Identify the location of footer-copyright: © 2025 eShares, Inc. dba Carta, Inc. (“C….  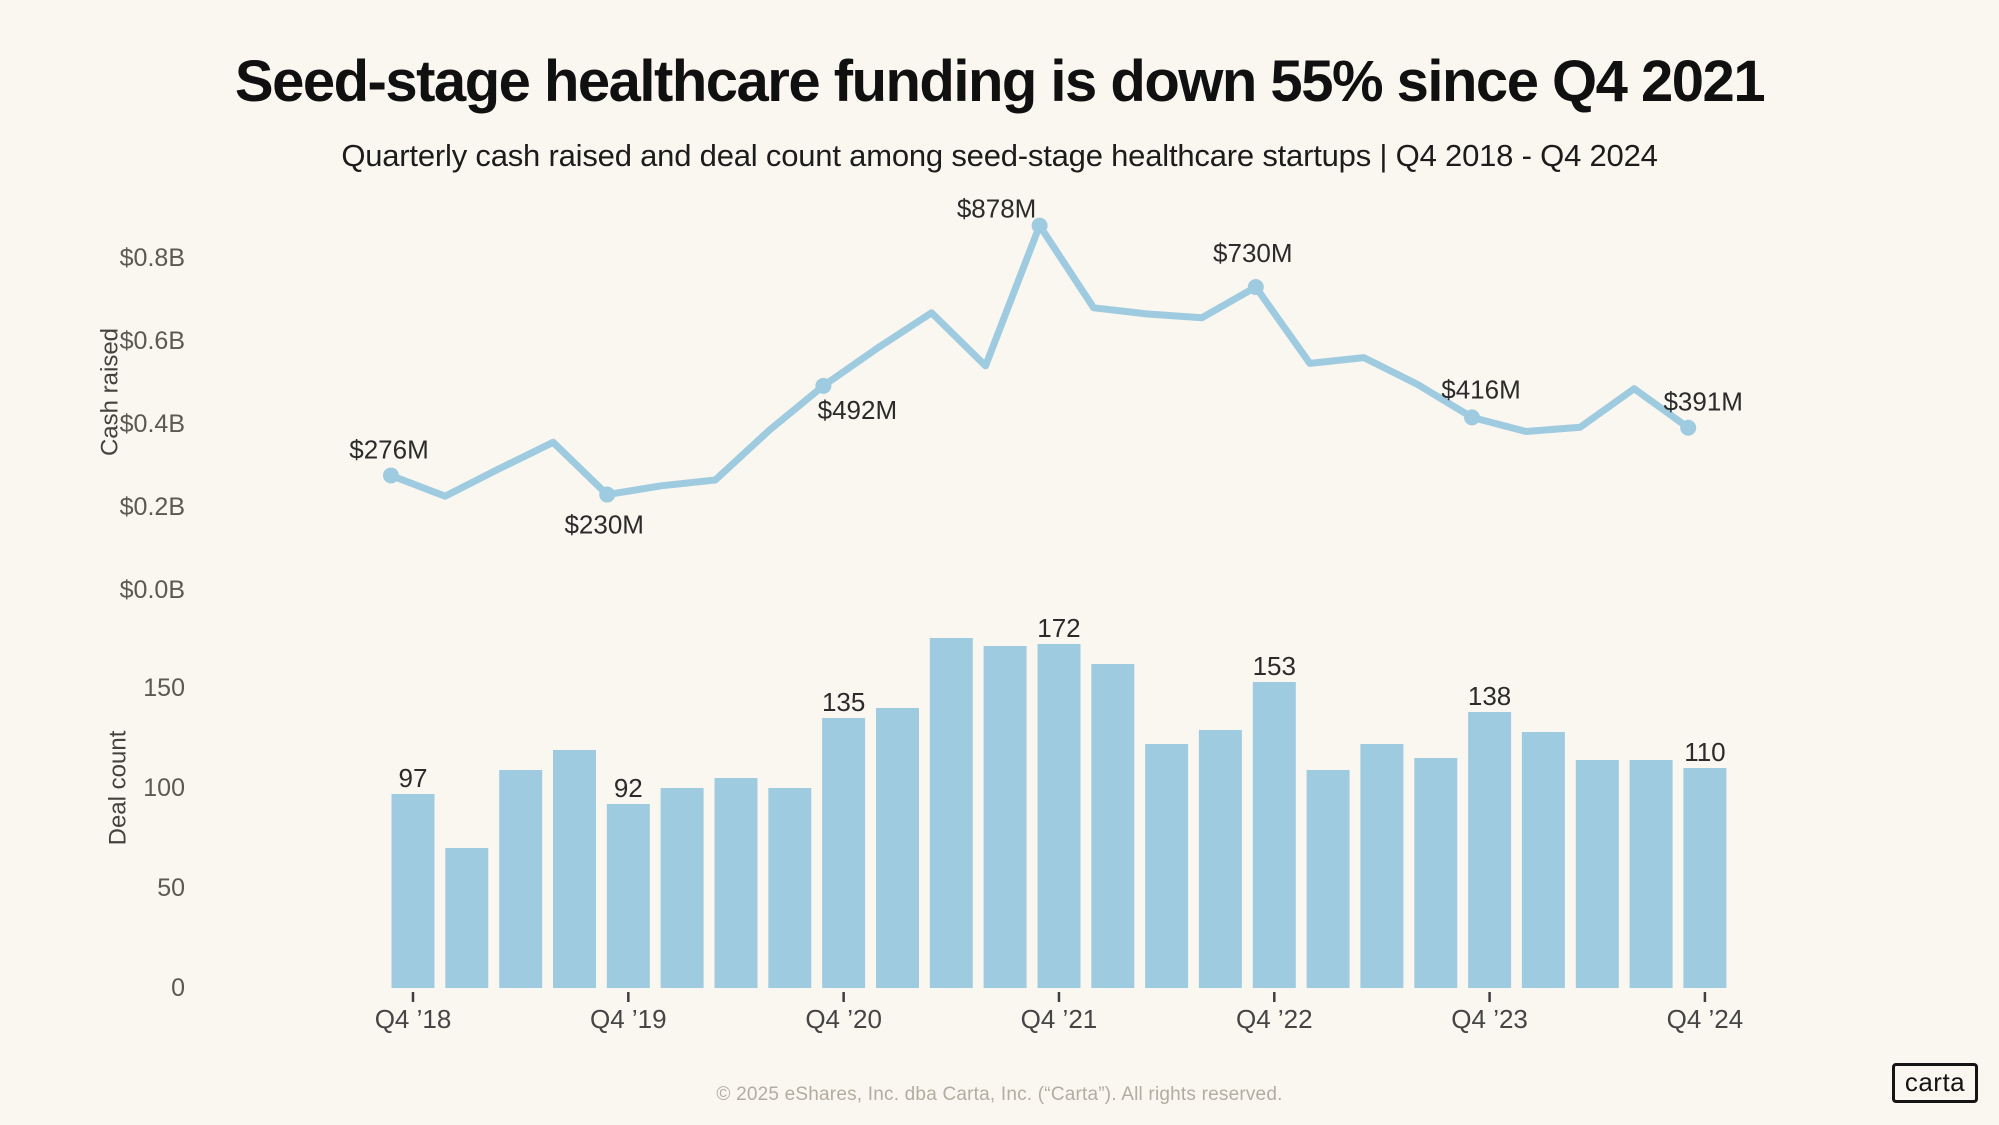
(999, 1094).